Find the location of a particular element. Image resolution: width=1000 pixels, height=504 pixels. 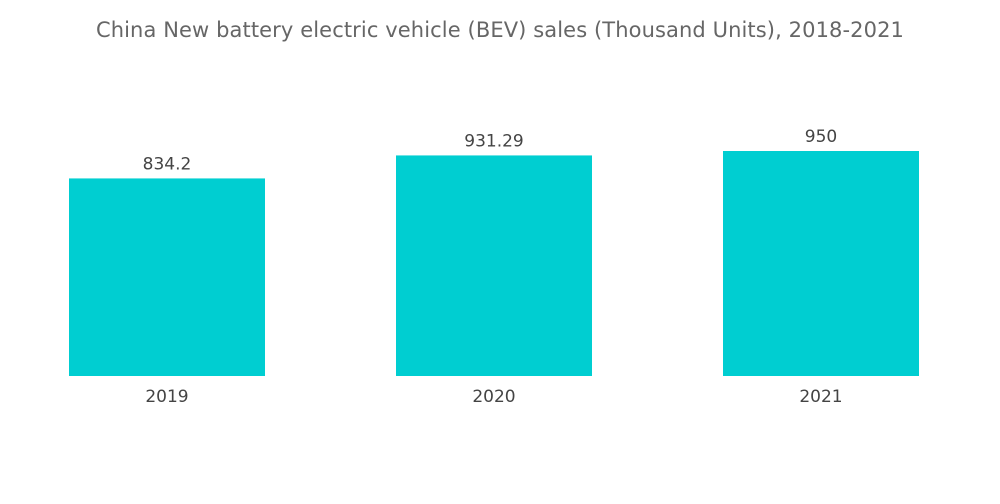

data-label-2021: 950 is located at coordinates (821, 137).